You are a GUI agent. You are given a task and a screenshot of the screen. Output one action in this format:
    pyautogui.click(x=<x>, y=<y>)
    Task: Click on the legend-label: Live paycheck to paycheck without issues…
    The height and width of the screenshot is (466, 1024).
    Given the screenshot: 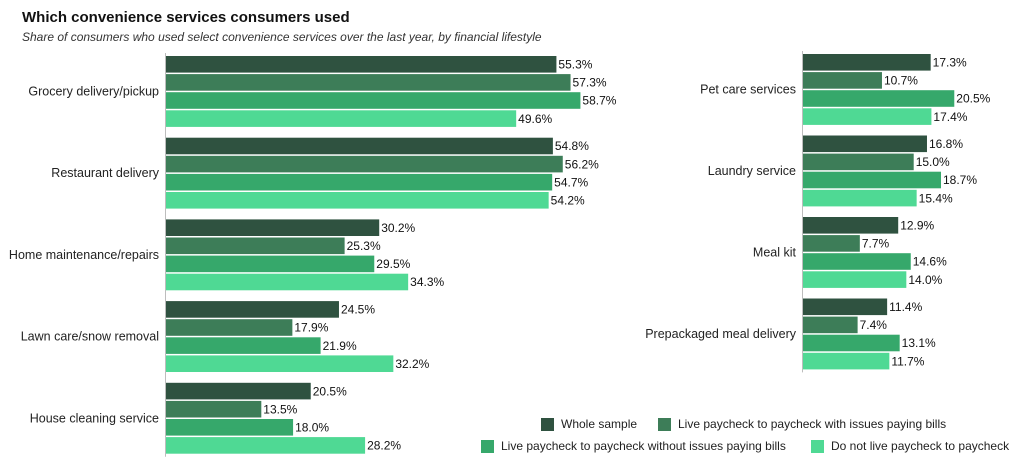 What is the action you would take?
    pyautogui.click(x=643, y=446)
    